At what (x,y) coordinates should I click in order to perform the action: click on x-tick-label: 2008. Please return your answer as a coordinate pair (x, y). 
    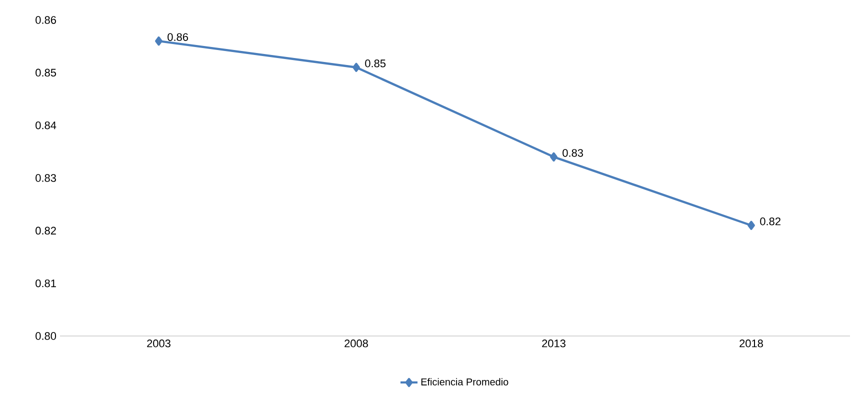
    Looking at the image, I should click on (356, 344).